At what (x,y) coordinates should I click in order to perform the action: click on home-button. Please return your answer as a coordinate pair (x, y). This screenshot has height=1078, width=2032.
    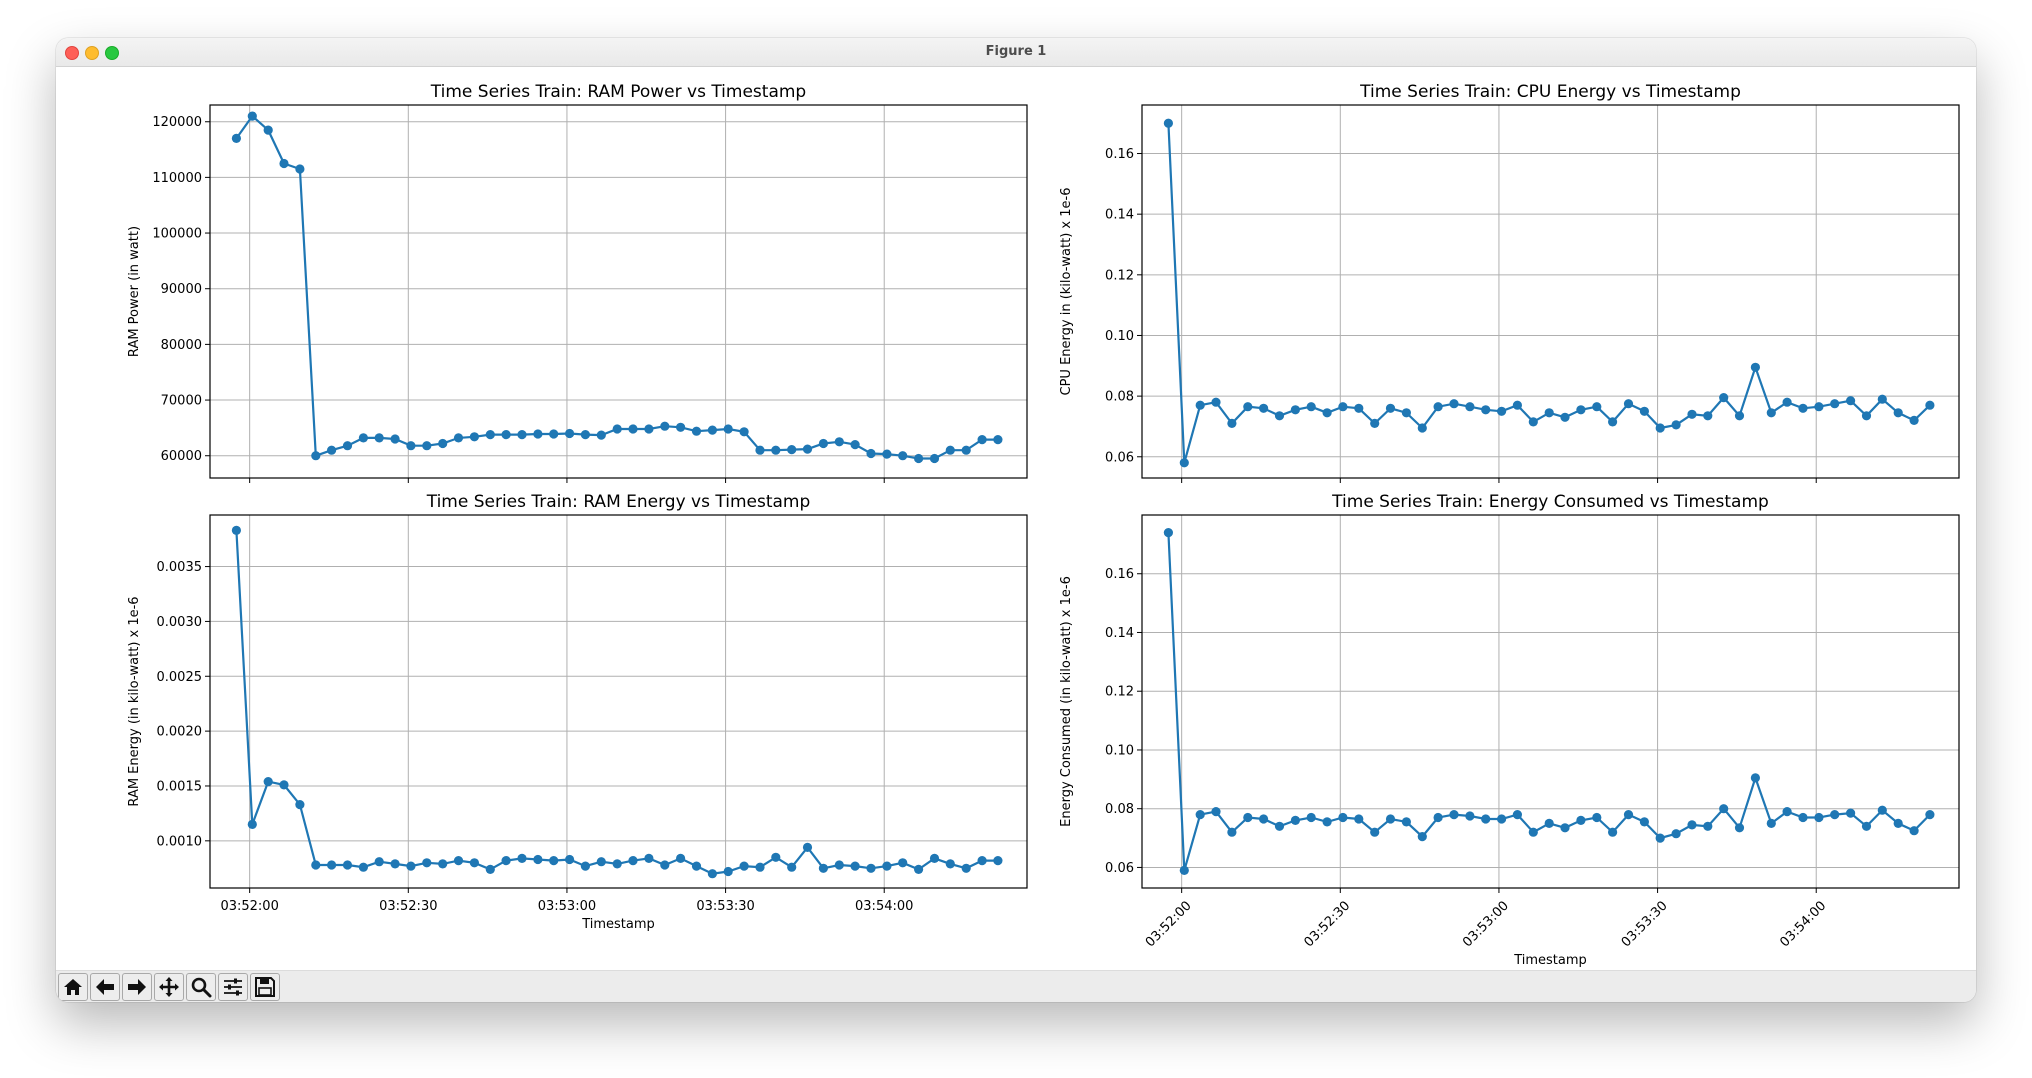
    Looking at the image, I should click on (73, 987).